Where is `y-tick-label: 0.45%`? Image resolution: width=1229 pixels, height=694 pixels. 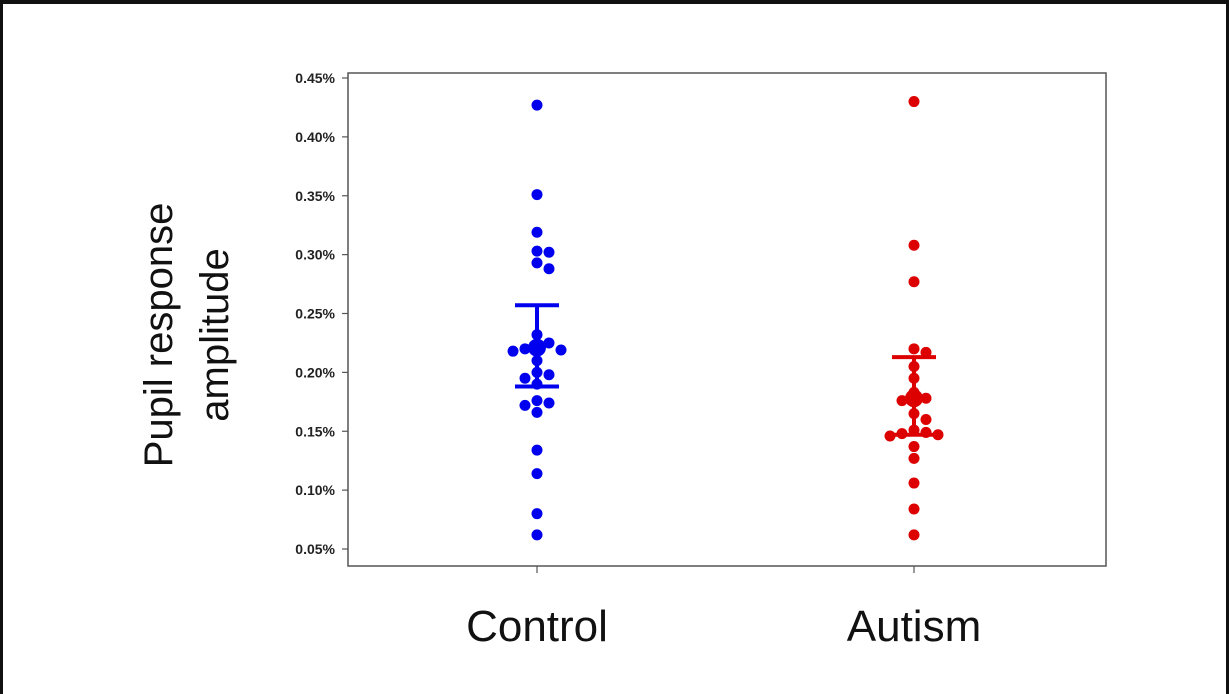 y-tick-label: 0.45% is located at coordinates (315, 78).